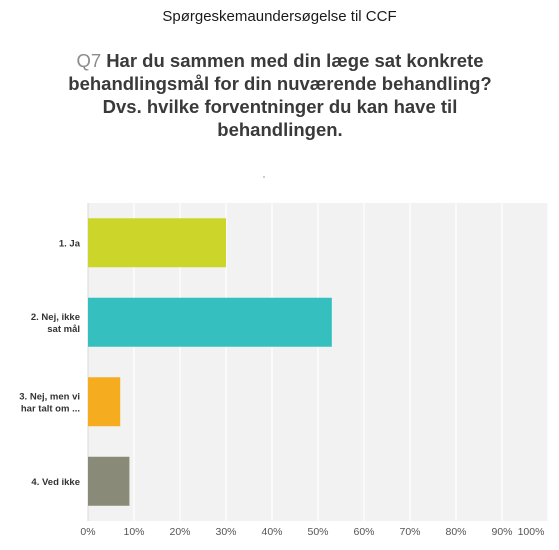 The image size is (559, 550). Describe the element at coordinates (70, 243) in the screenshot. I see `category-label: 1. Ja` at that location.